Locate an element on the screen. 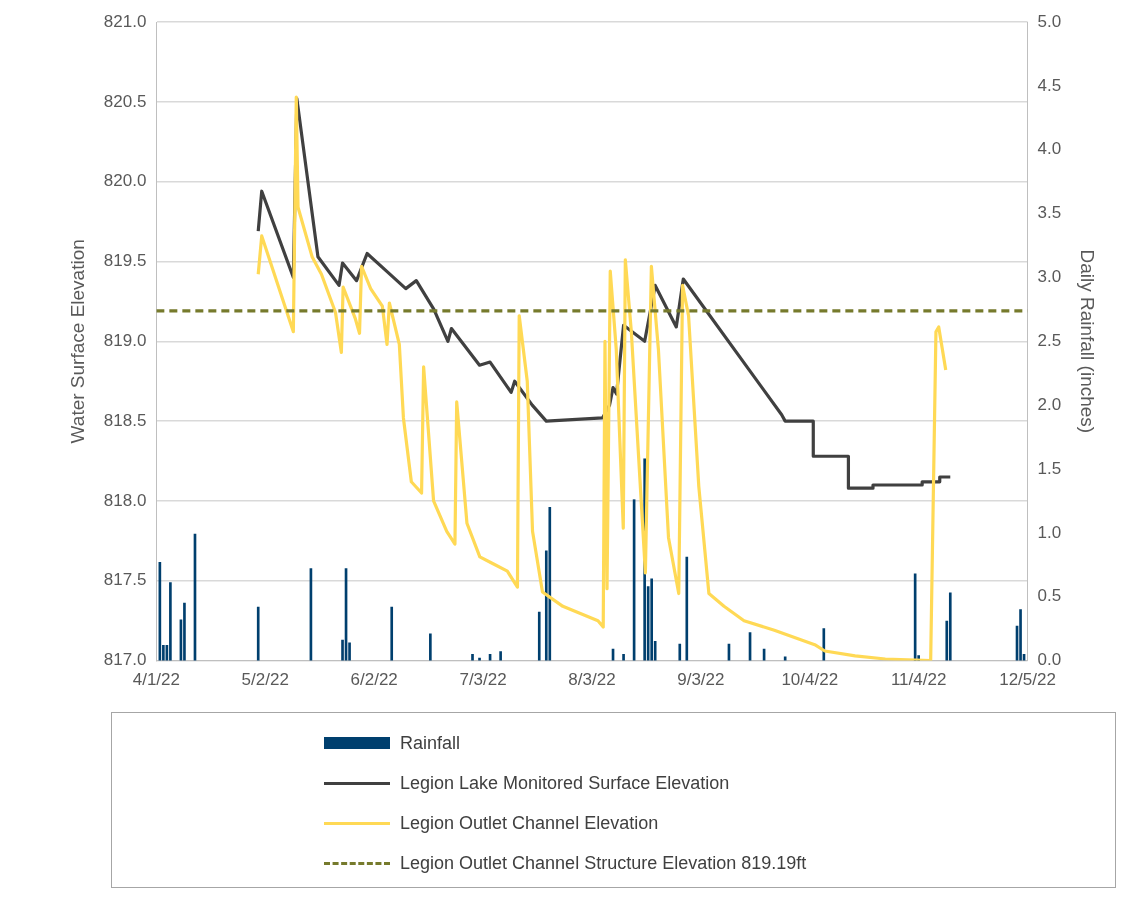 Image resolution: width=1138 pixels, height=903 pixels. y2-tick-label: 1.5 is located at coordinates (1049, 468).